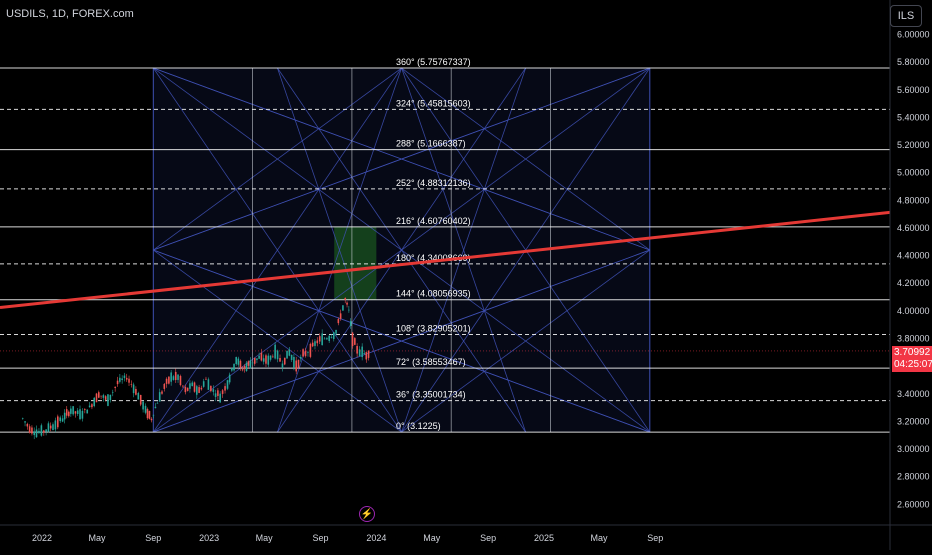  I want to click on y-tick-label: 6.00000, so click(913, 35).